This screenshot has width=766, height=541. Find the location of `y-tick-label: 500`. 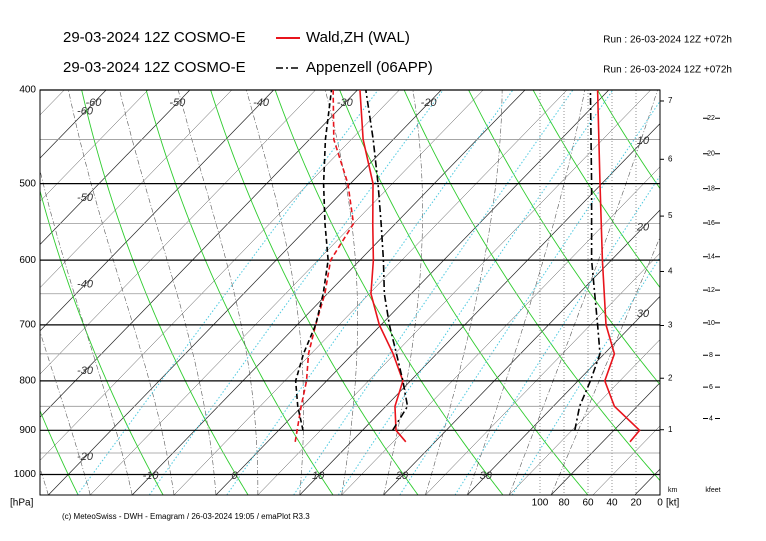

y-tick-label: 500 is located at coordinates (27, 183).